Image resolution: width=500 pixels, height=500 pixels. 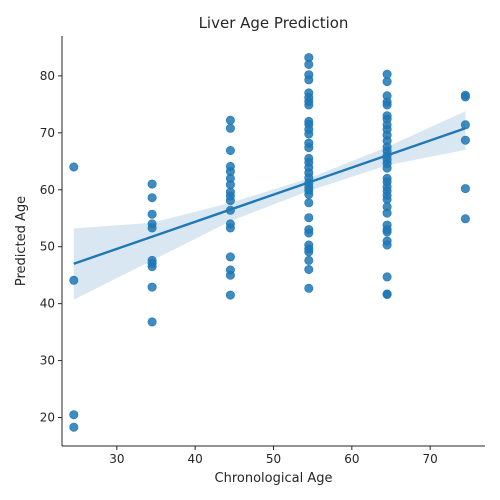 I want to click on y-tick-label: 40, so click(x=47, y=304).